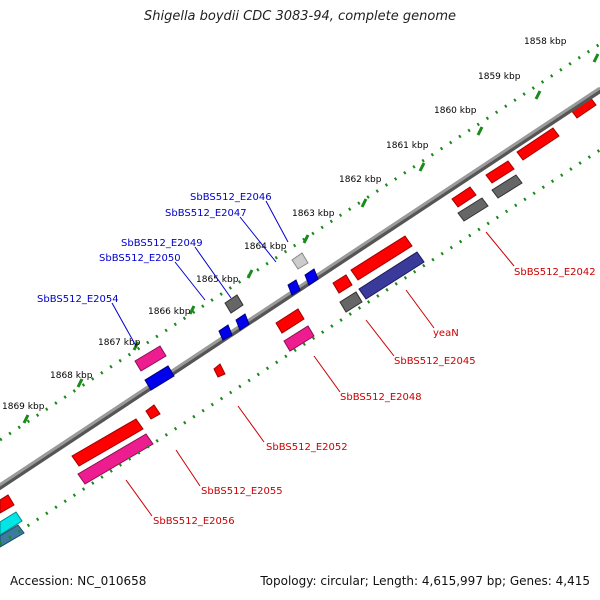 This screenshot has width=600, height=600. Describe the element at coordinates (188, 468) in the screenshot. I see `callout-e2055` at that location.